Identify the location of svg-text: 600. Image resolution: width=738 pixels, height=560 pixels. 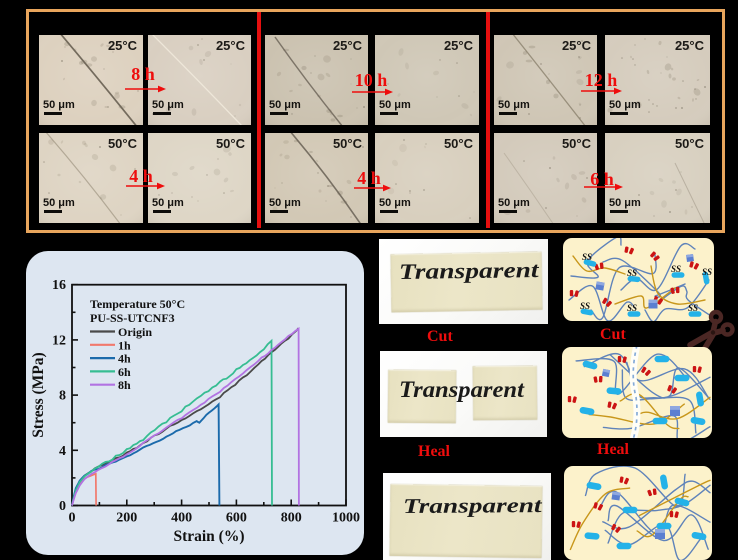
(236, 518).